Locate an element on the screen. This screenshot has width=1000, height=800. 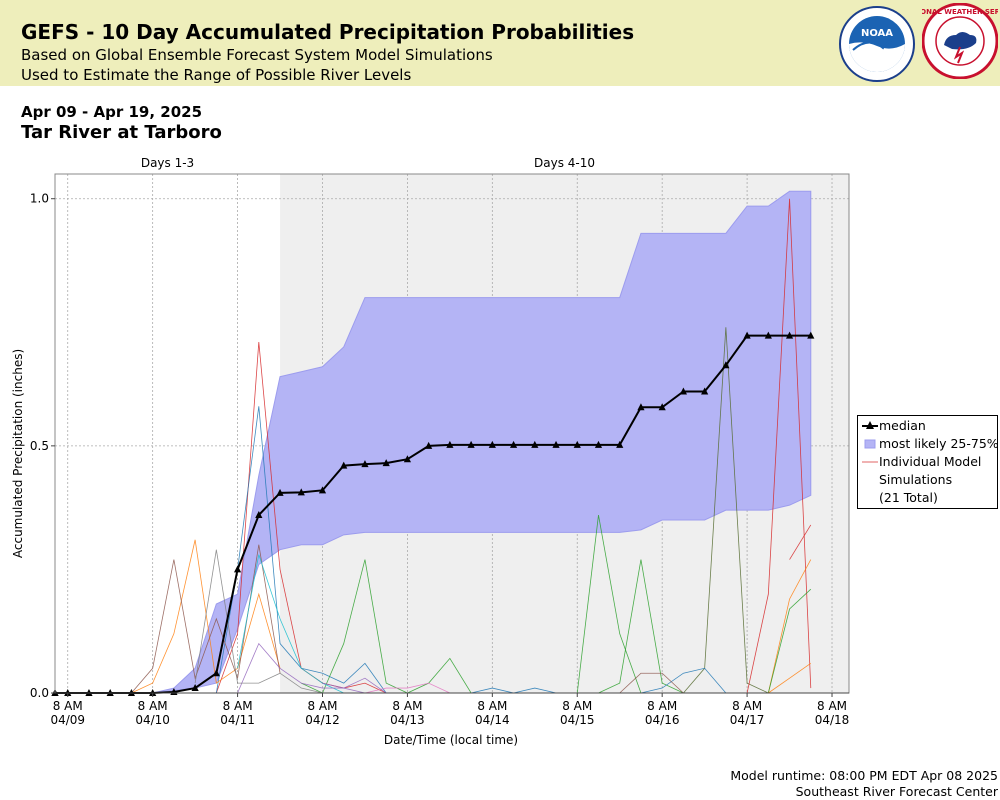
y-axis-title: Accumulated Precipitation (inches) is located at coordinates (18, 453).